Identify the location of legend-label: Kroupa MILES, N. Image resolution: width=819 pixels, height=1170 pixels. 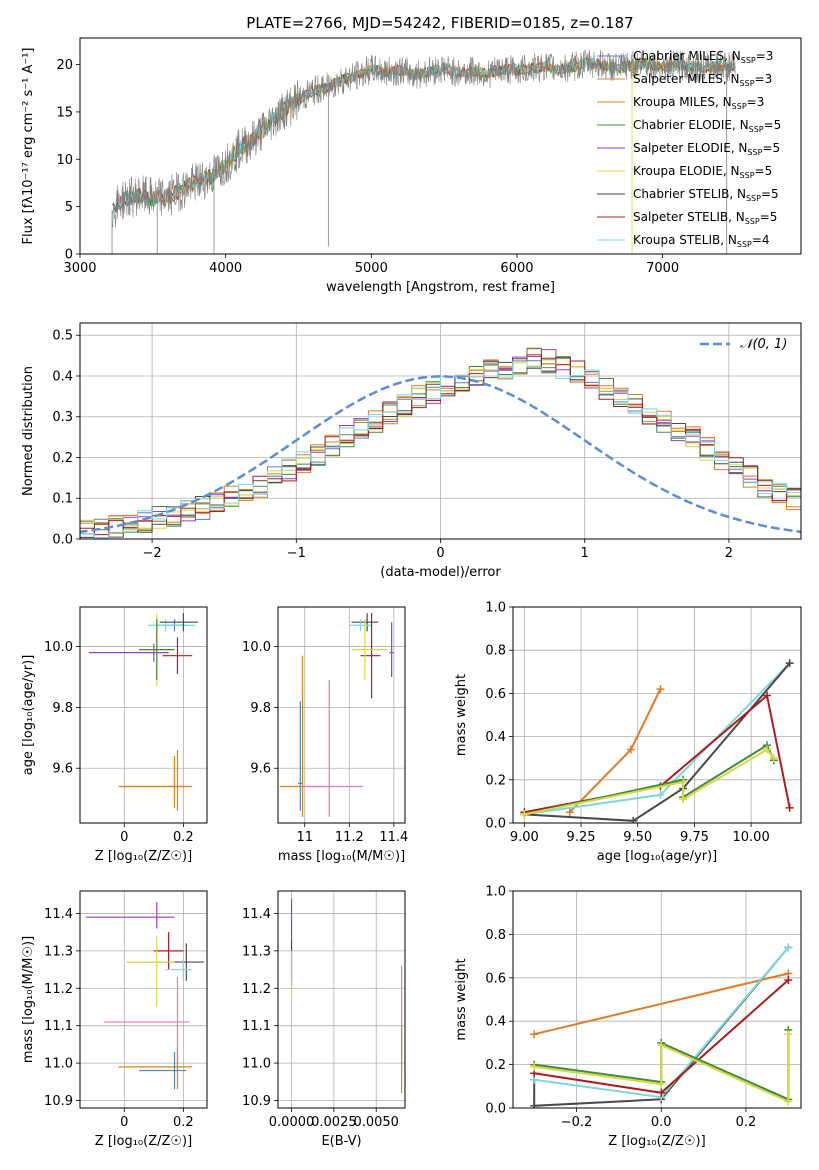
(682, 102).